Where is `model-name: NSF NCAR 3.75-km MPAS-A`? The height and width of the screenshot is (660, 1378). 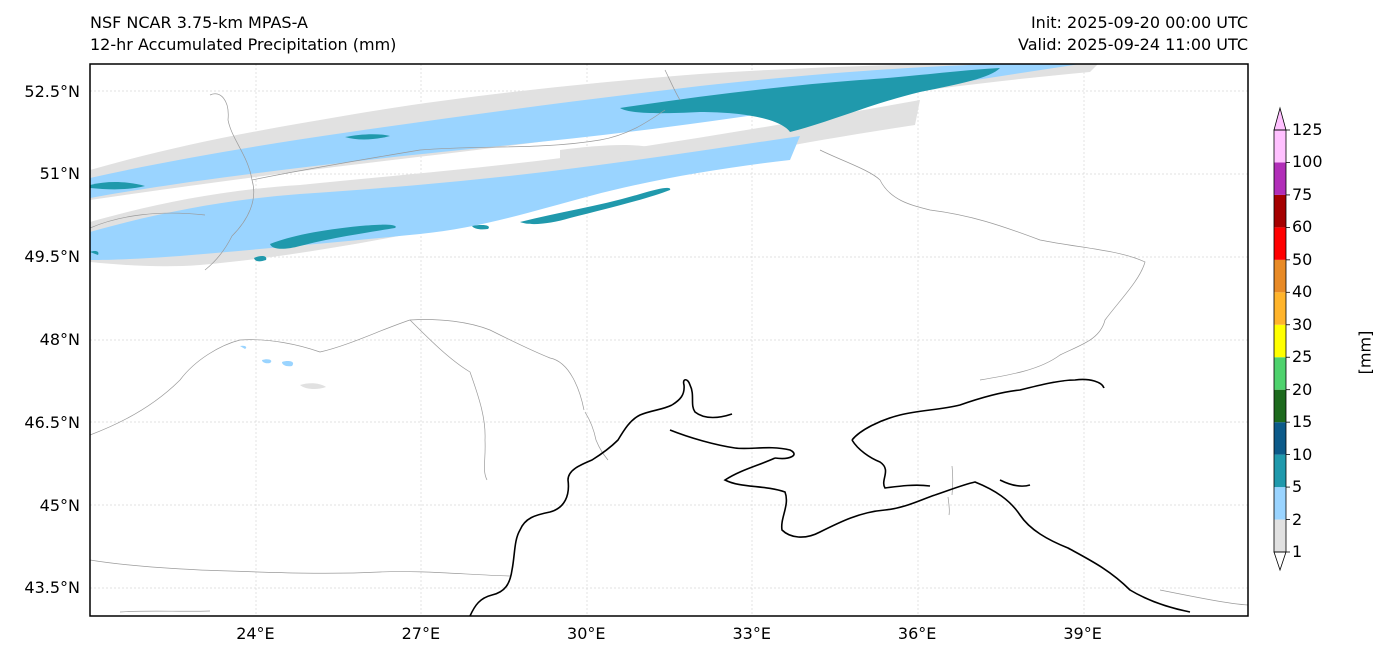
model-name: NSF NCAR 3.75-km MPAS-A is located at coordinates (199, 22).